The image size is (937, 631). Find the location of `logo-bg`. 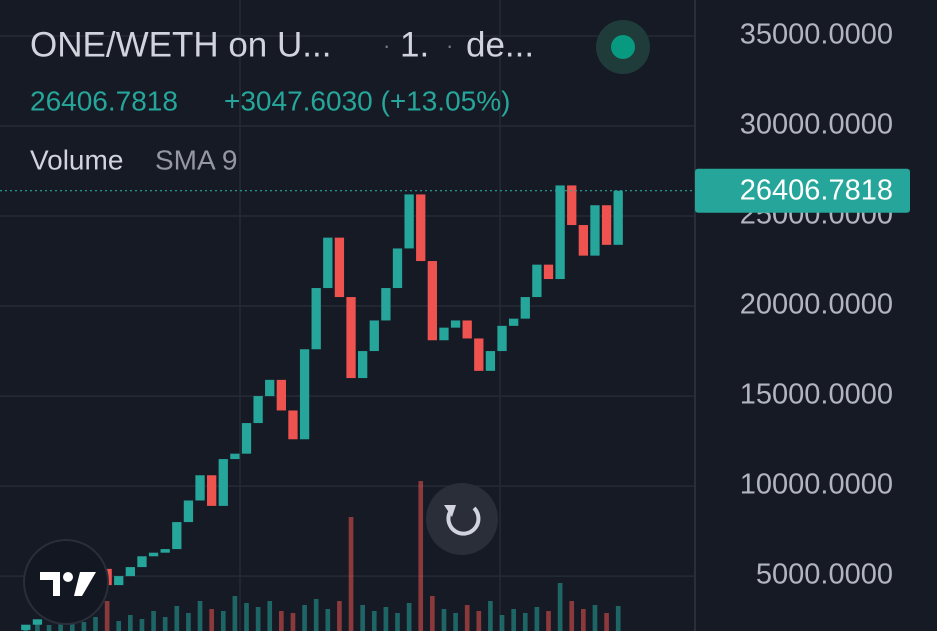

logo-bg is located at coordinates (66, 582).